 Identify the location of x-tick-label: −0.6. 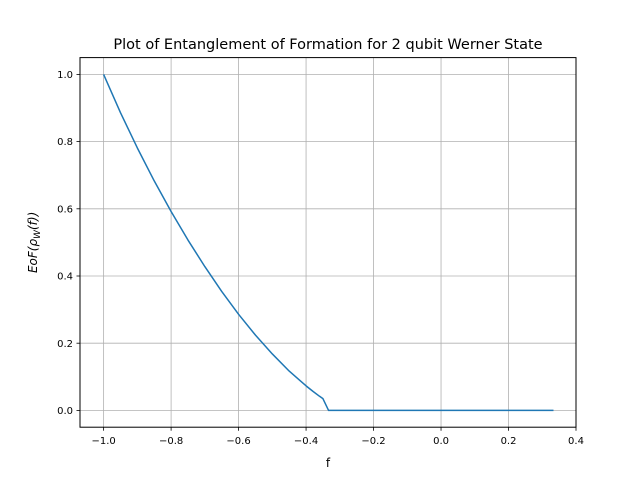
(238, 441).